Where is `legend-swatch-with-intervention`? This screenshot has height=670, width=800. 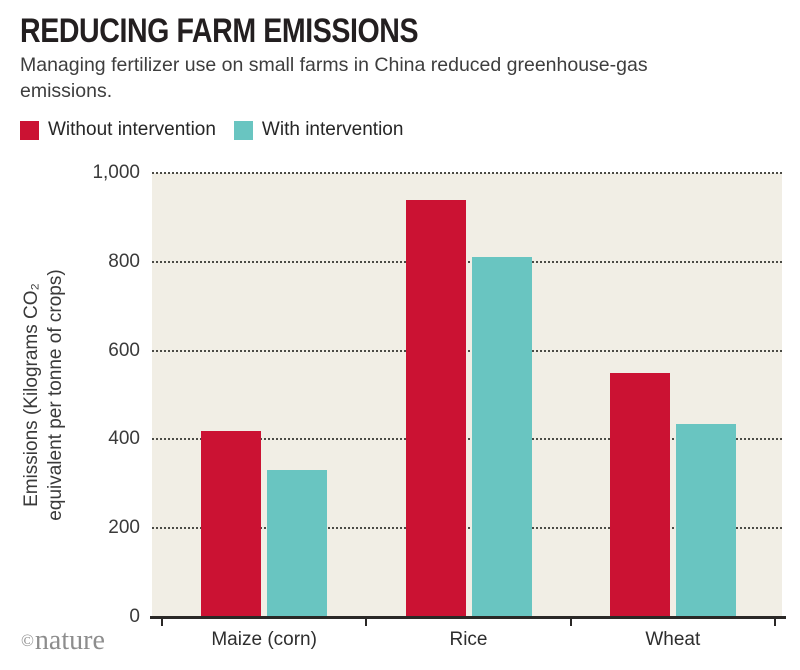 legend-swatch-with-intervention is located at coordinates (243, 130).